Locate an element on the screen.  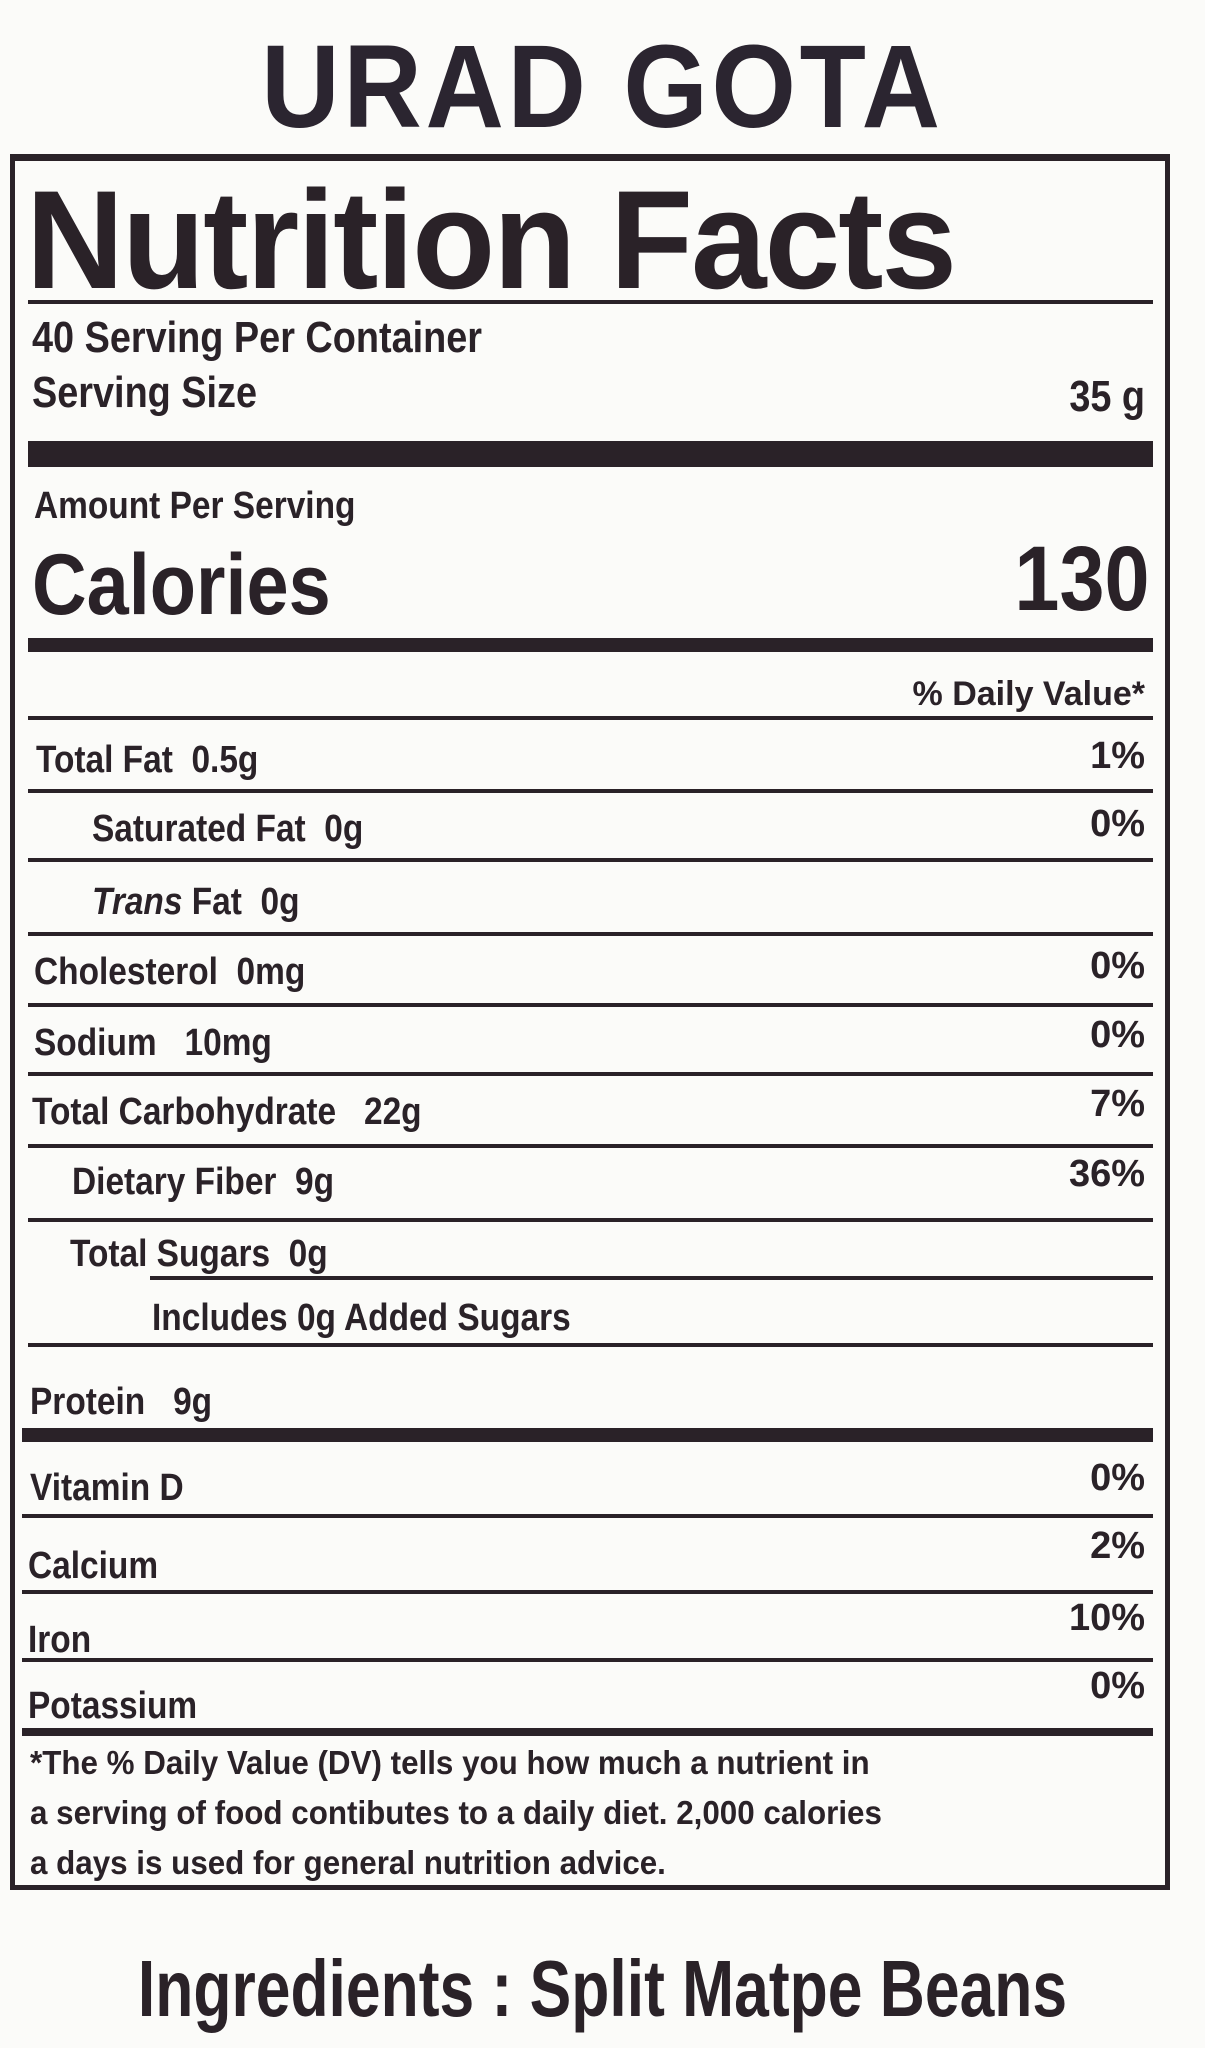
panel-heading: Nutrition Facts is located at coordinates (491, 239).